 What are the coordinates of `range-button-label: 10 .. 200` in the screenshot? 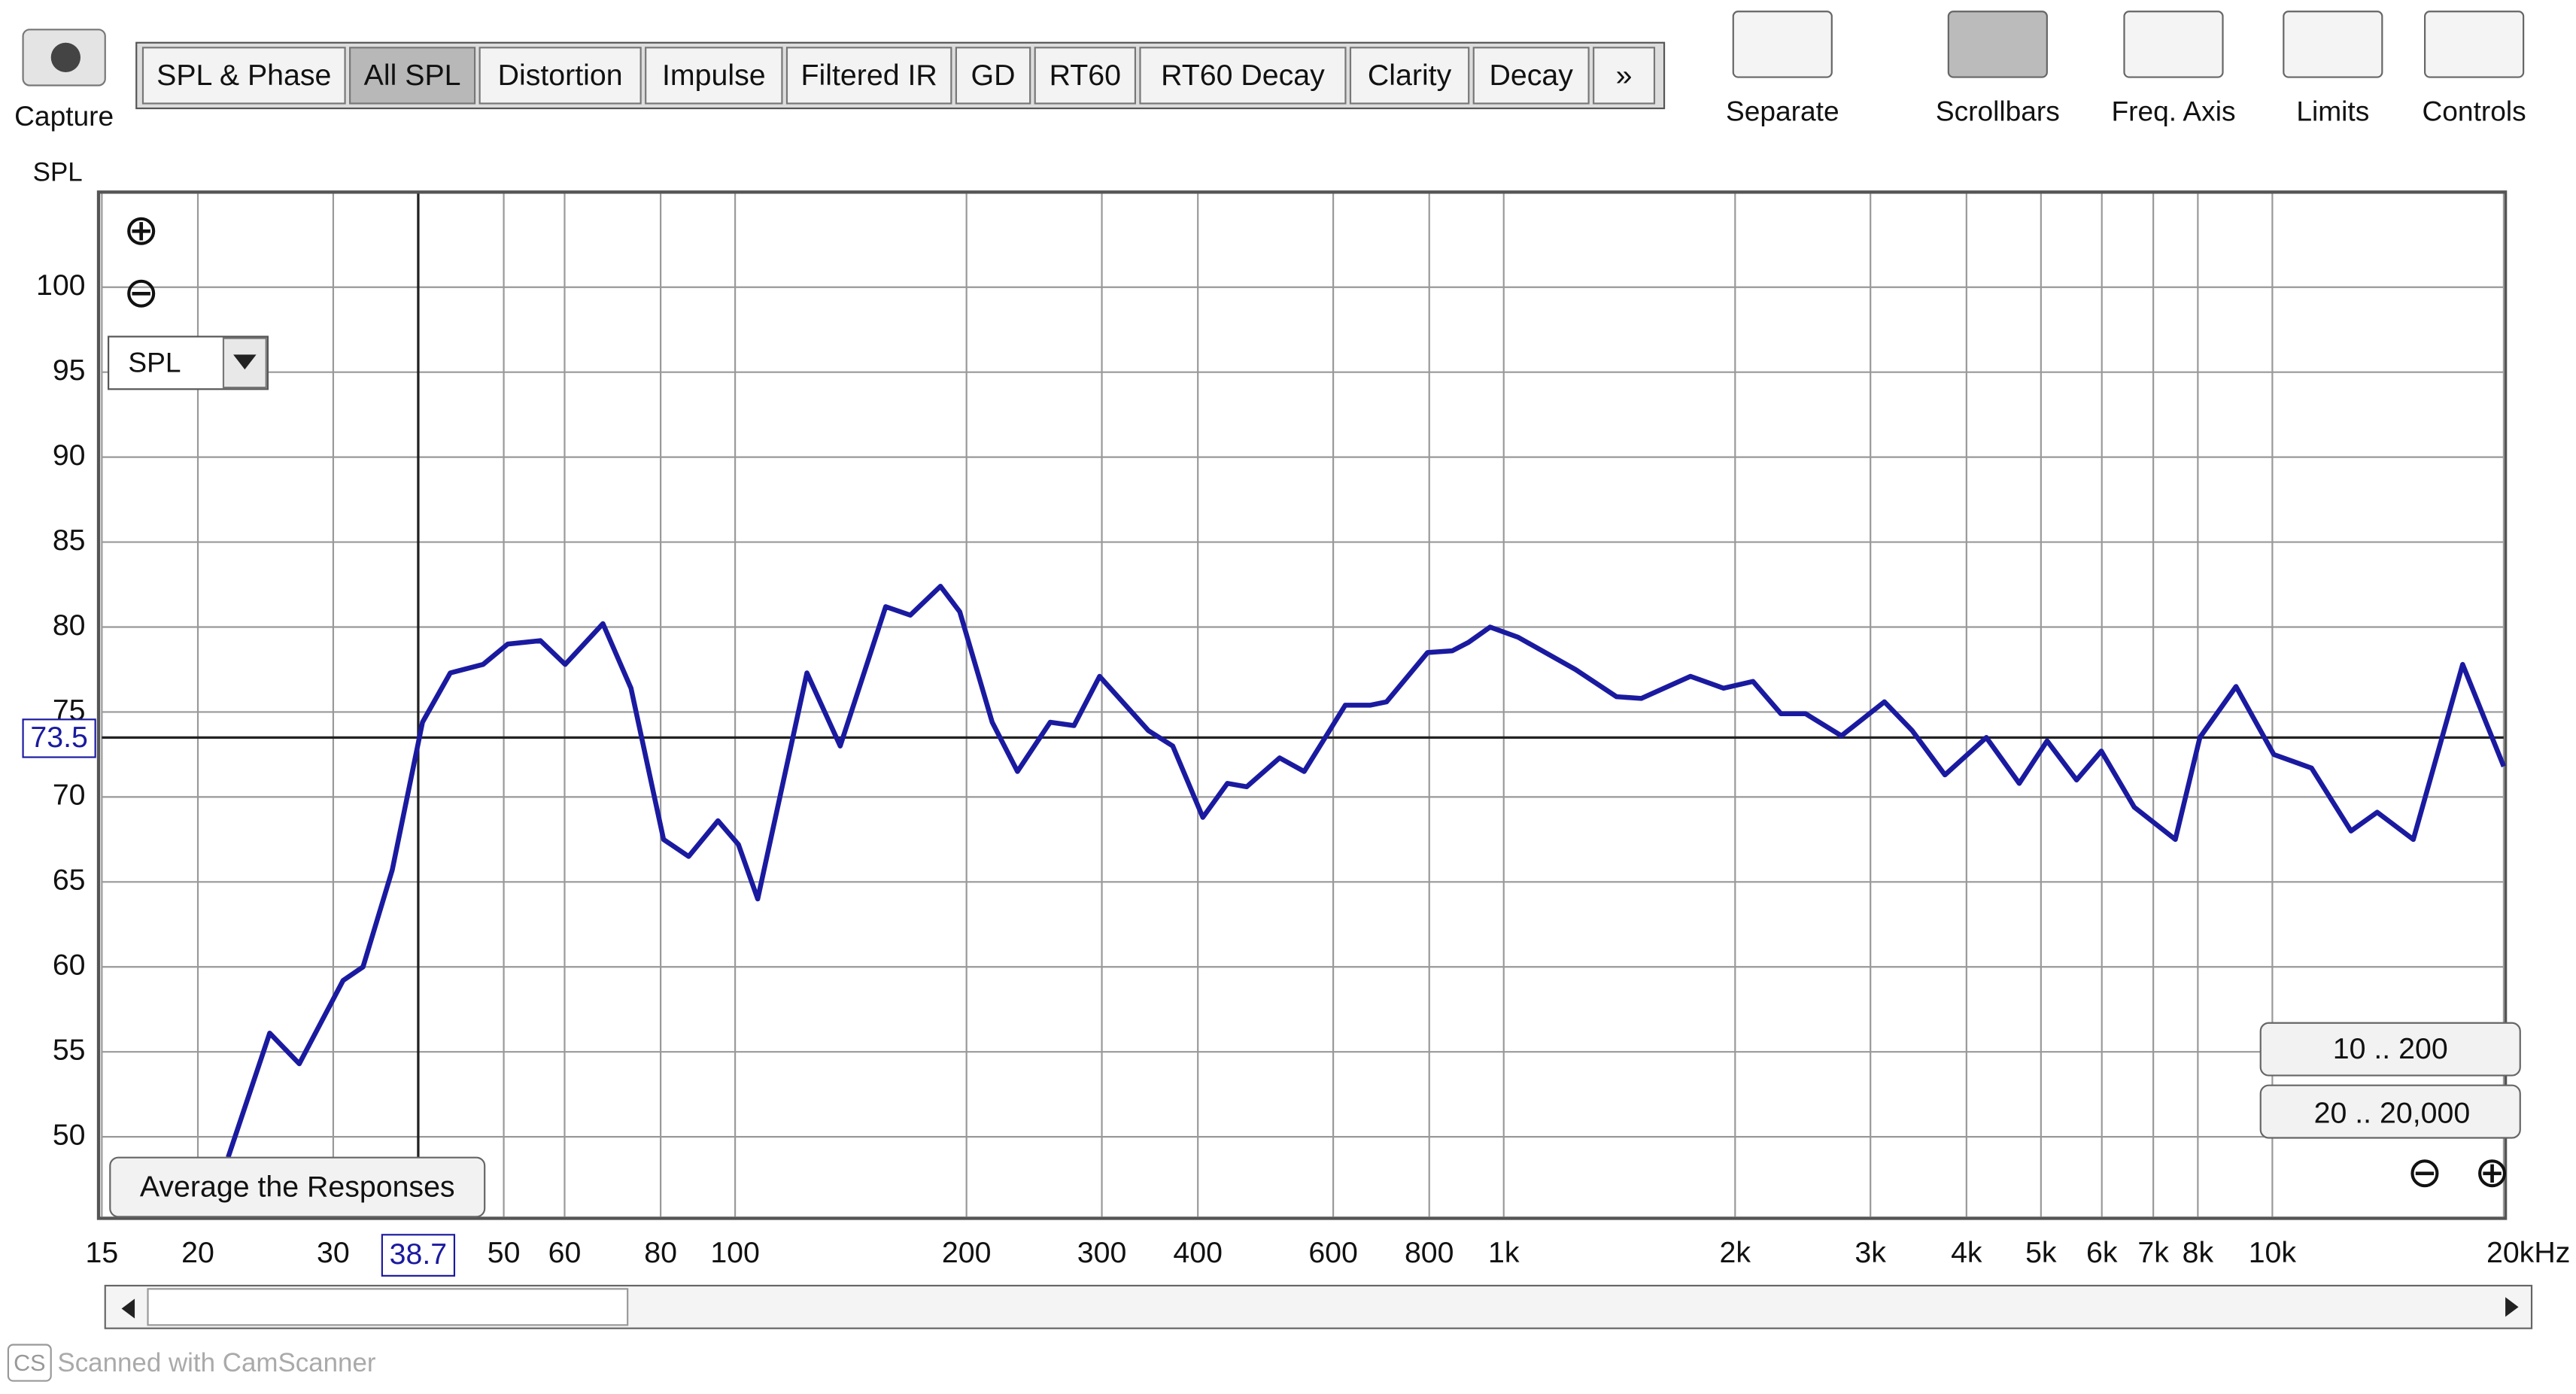 It's located at (2391, 1048).